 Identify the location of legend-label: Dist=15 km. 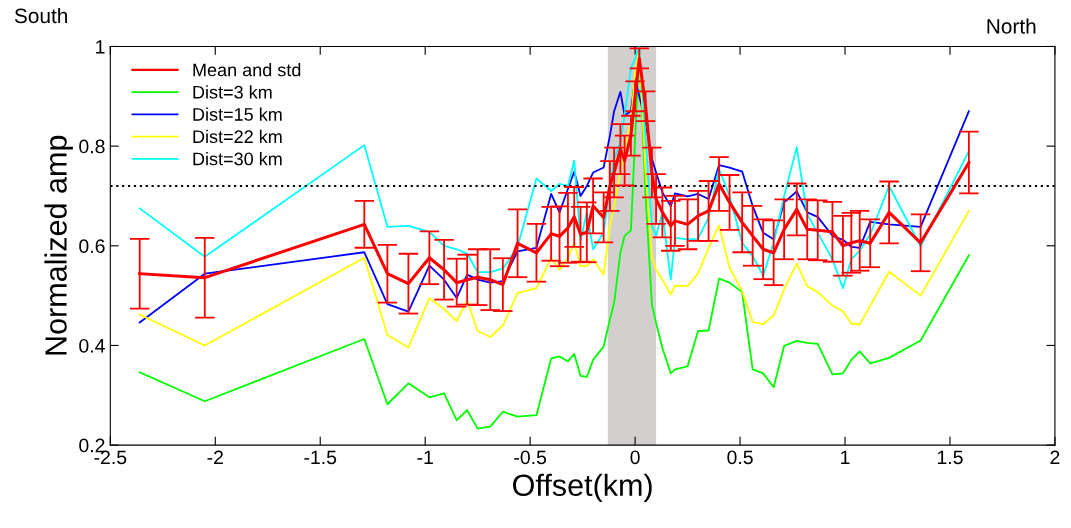
(237, 114).